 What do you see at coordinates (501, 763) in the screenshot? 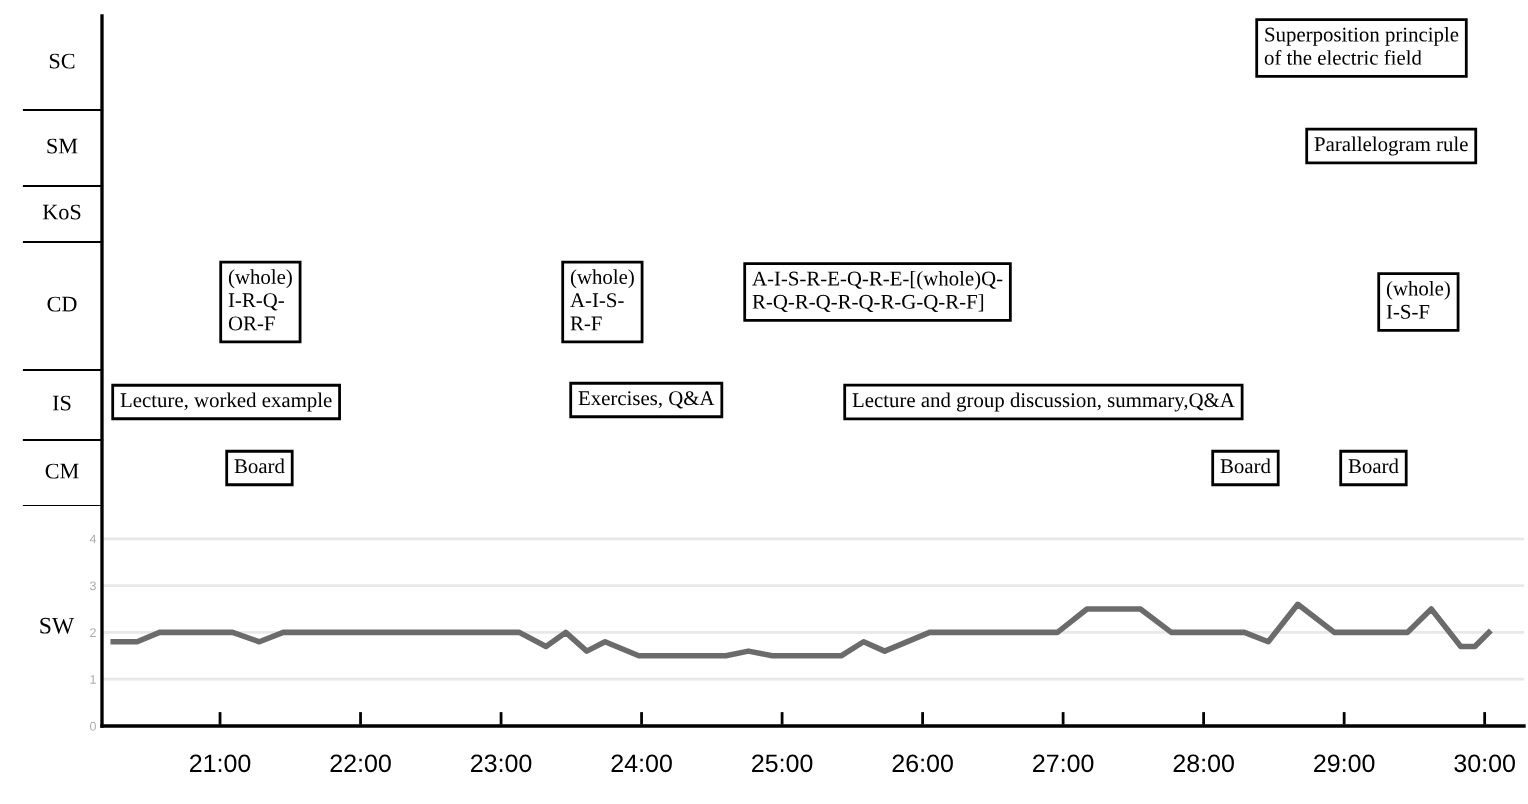
I see `x-tick-label: 23:00` at bounding box center [501, 763].